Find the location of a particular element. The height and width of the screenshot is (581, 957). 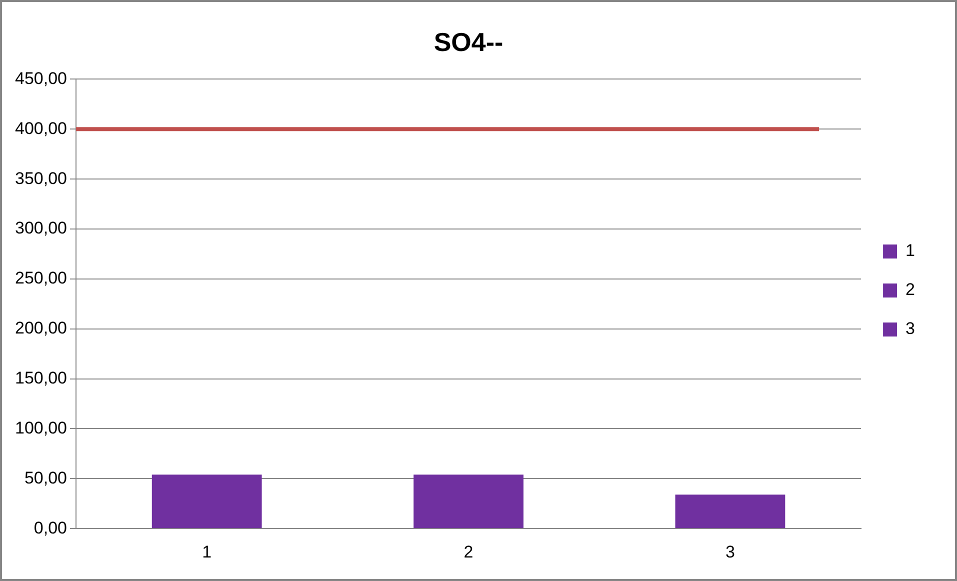

y-tick-label: 100,00 is located at coordinates (40, 428).